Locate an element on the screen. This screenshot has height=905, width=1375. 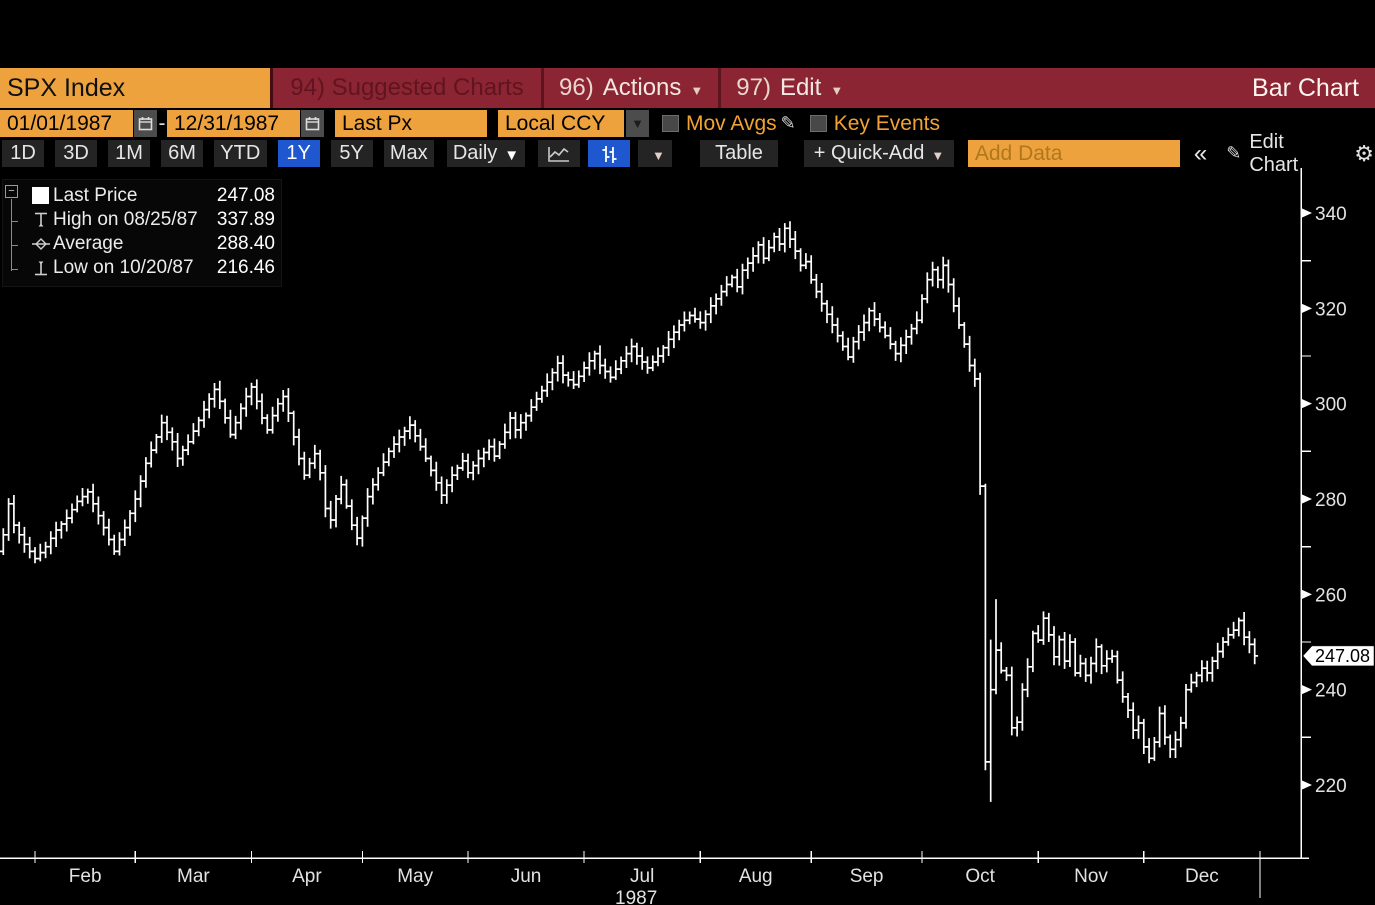
quick-add-label: + Quick-Add is located at coordinates (869, 153).